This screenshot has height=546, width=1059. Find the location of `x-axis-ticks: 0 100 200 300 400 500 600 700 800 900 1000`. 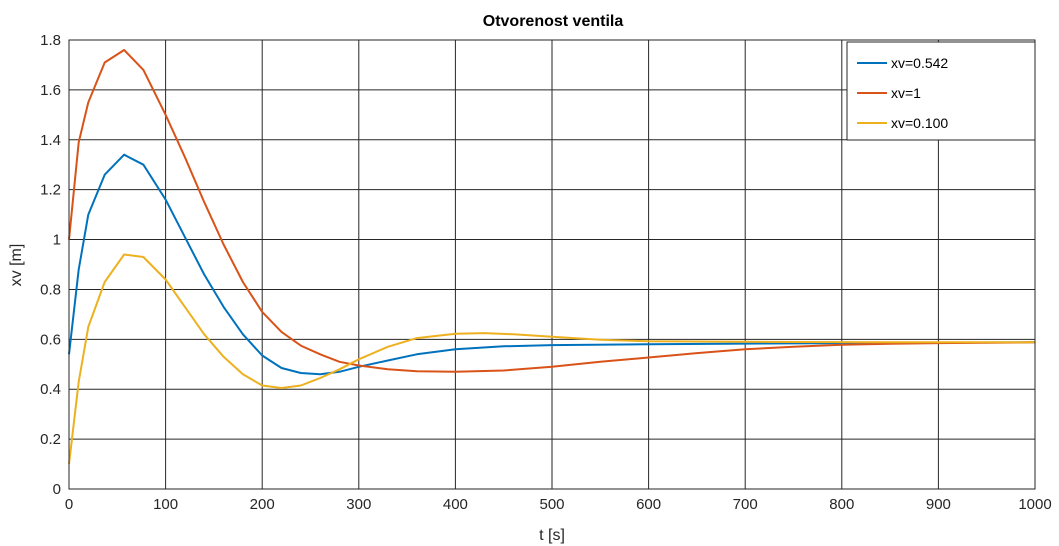

x-axis-ticks: 0 100 200 300 400 500 600 700 800 900 1000 is located at coordinates (558, 504).